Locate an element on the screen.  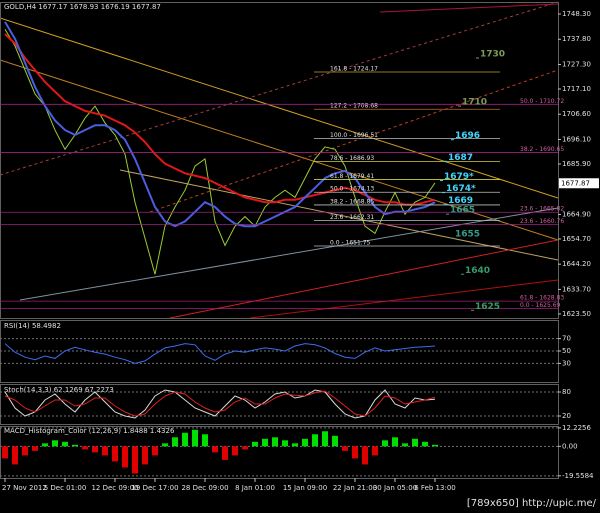
y-tick-label: 1717.10 is located at coordinates (576, 89).